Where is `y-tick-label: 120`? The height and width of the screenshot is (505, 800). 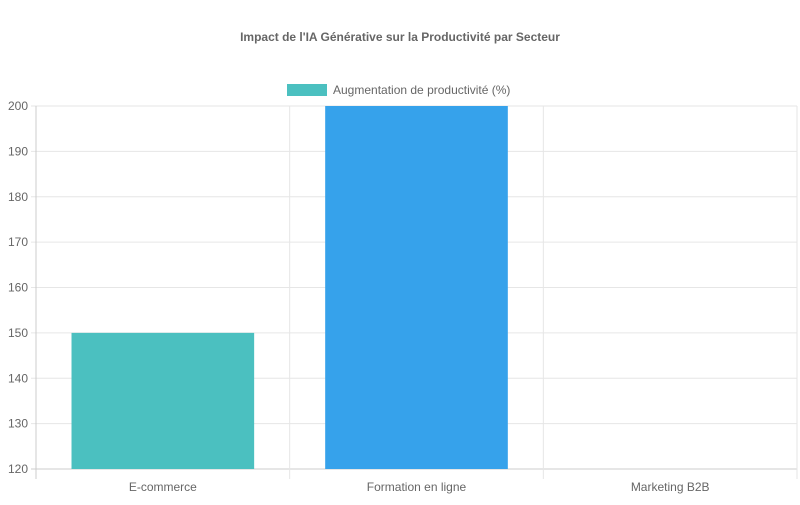 y-tick-label: 120 is located at coordinates (18, 469).